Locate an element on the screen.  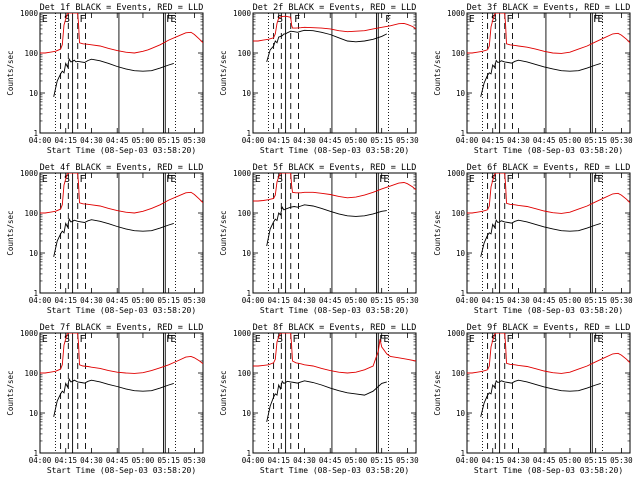
chart-title: Det 9f BLACK = Events, RED = LLD is located at coordinates (549, 328).